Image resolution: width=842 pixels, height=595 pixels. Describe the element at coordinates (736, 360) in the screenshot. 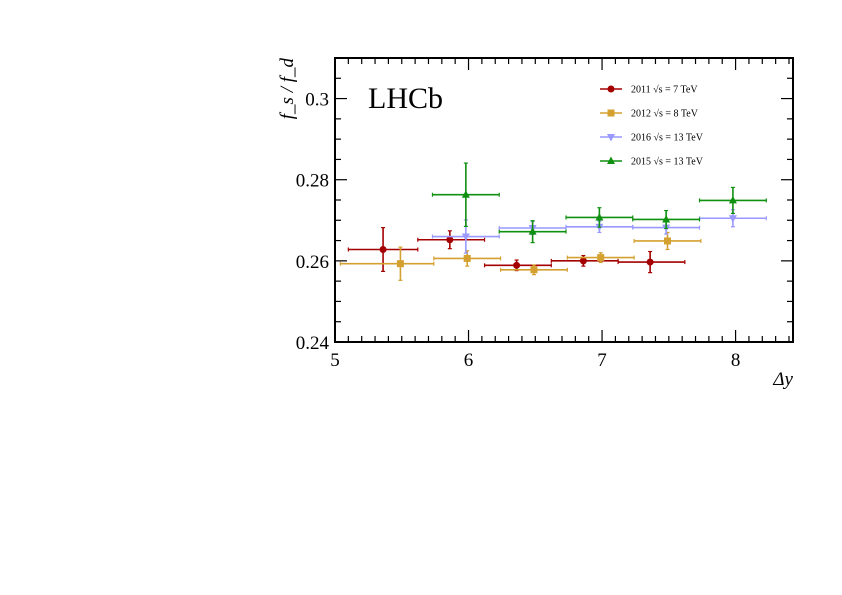

I see `x-tick-label: 8` at that location.